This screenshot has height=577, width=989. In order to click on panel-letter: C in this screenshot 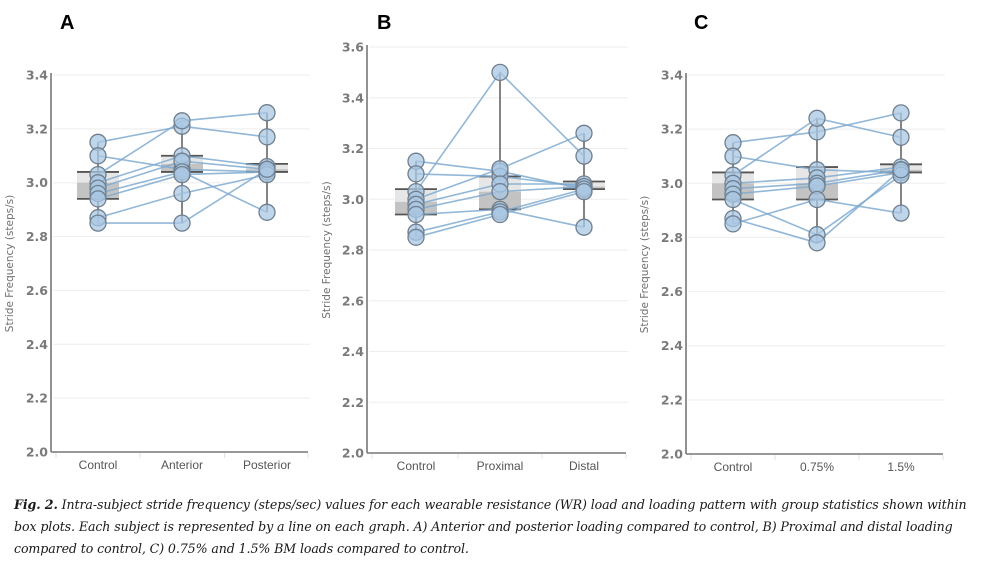, I will do `click(701, 23)`.